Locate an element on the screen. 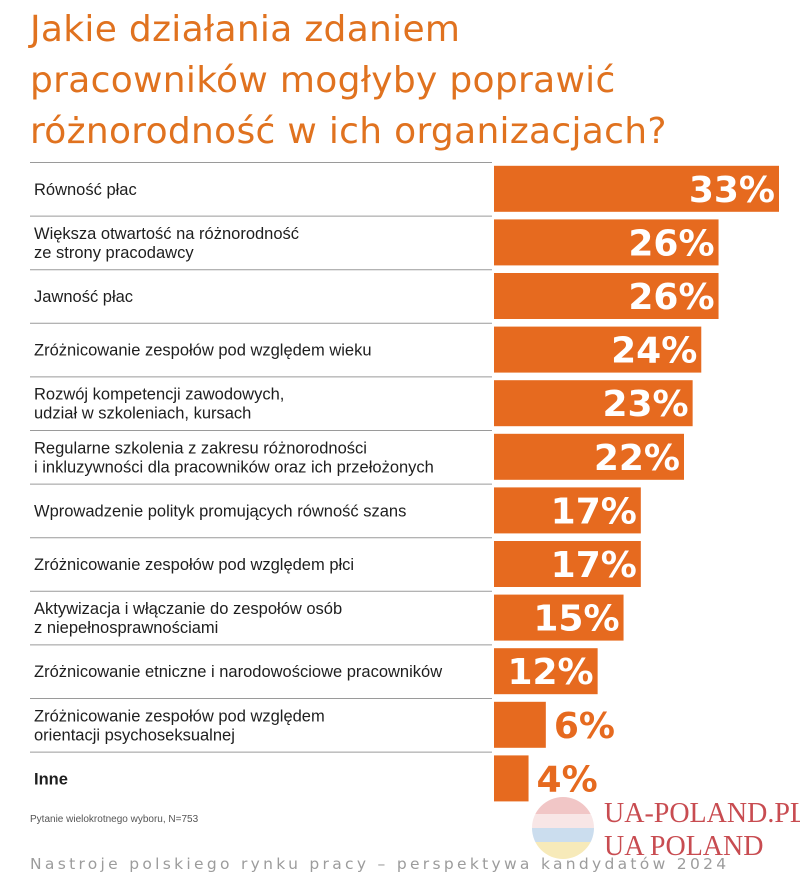 This screenshot has width=800, height=893. value-label: 22% is located at coordinates (637, 458).